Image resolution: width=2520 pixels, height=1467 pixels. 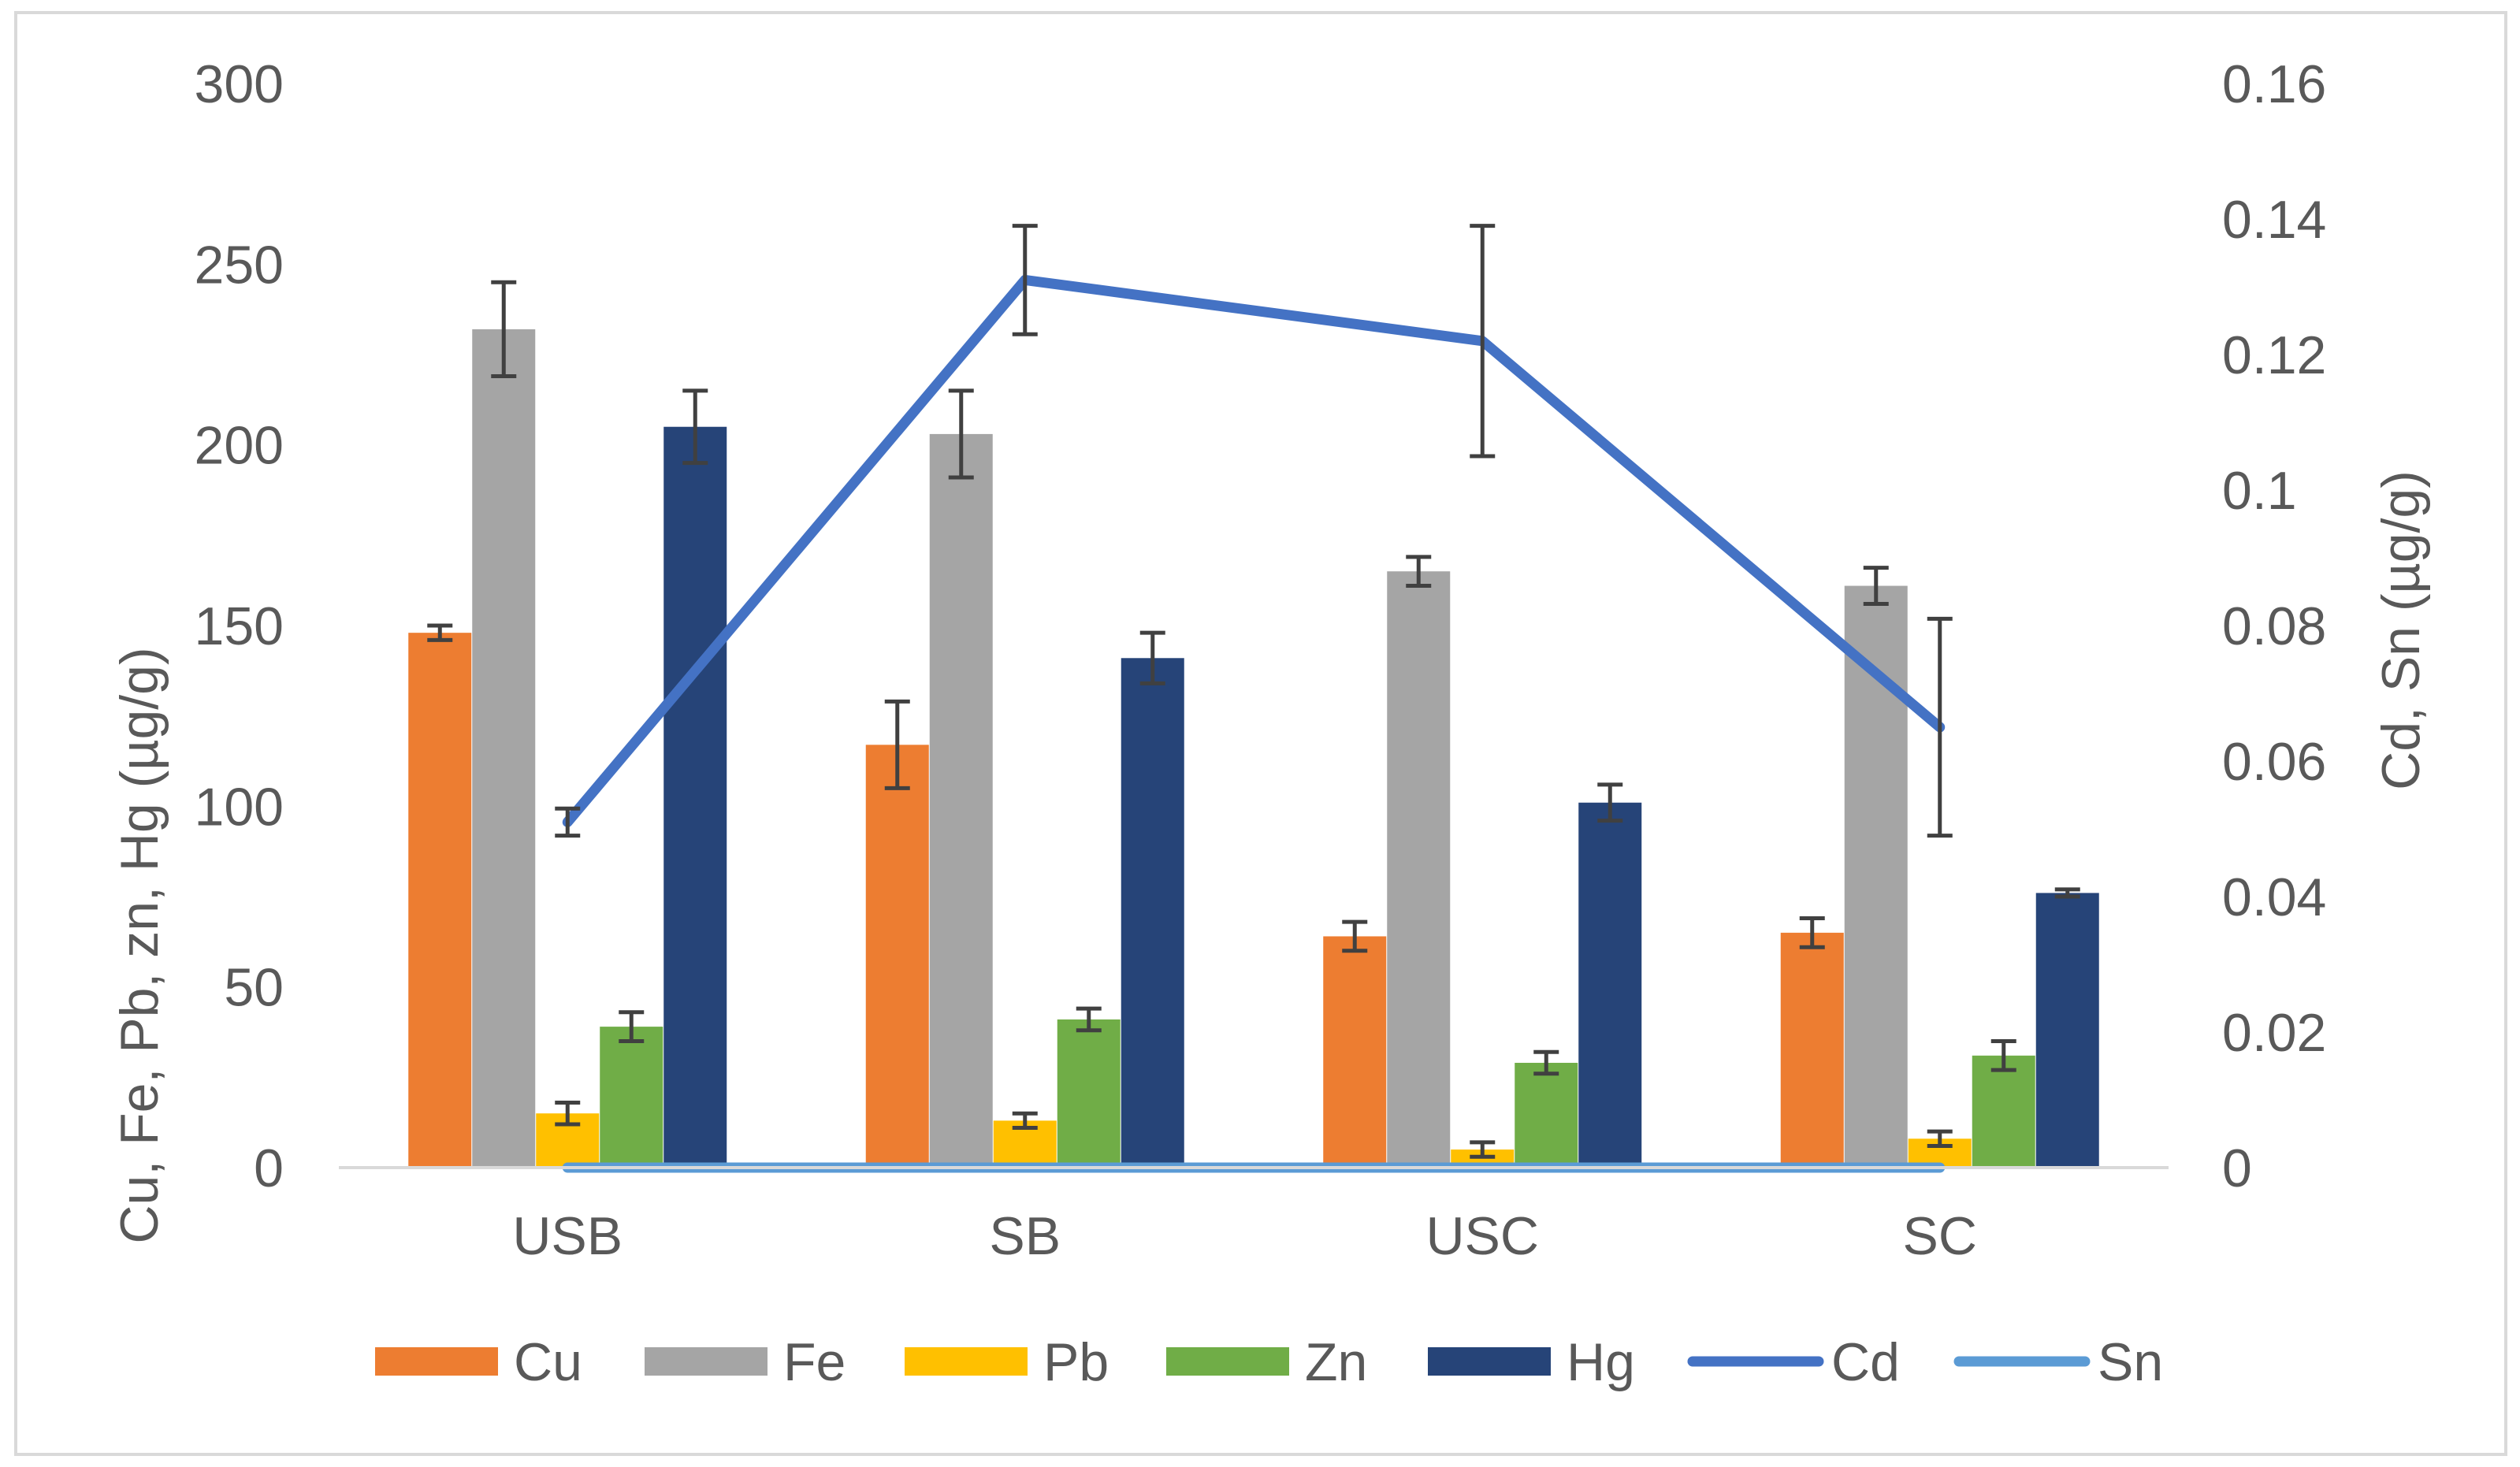 I want to click on legend-label: Hg, so click(x=1601, y=1362).